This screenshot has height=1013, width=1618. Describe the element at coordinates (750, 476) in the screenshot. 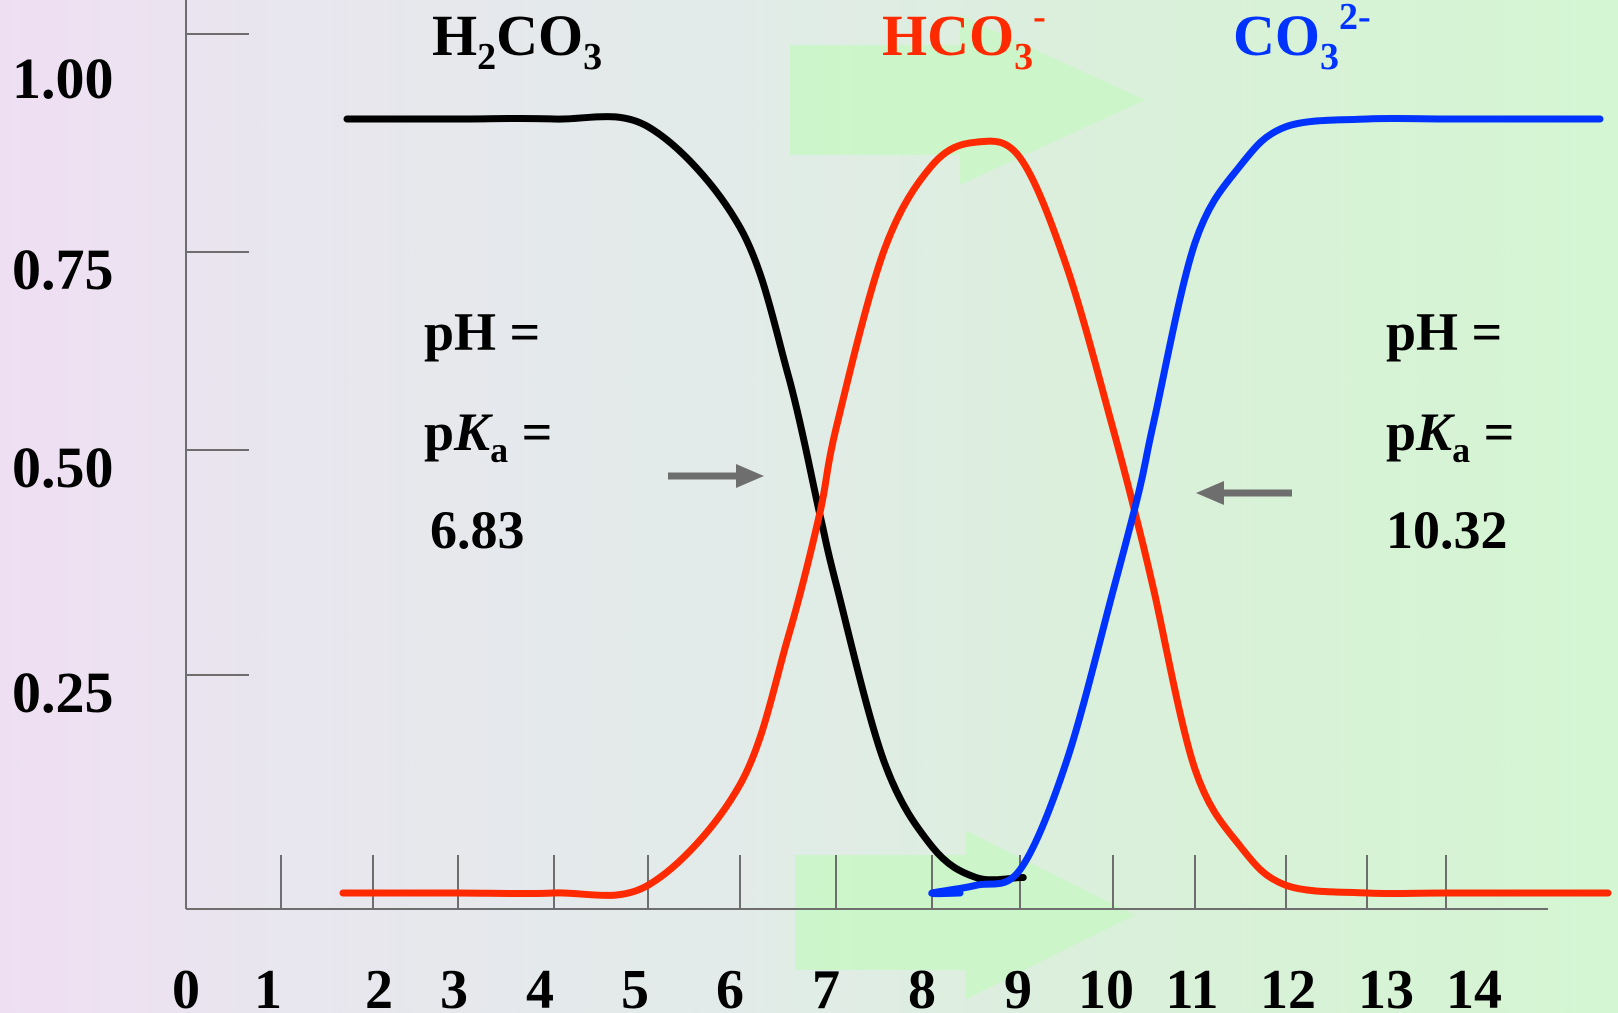

I see `left-arrow-head` at that location.